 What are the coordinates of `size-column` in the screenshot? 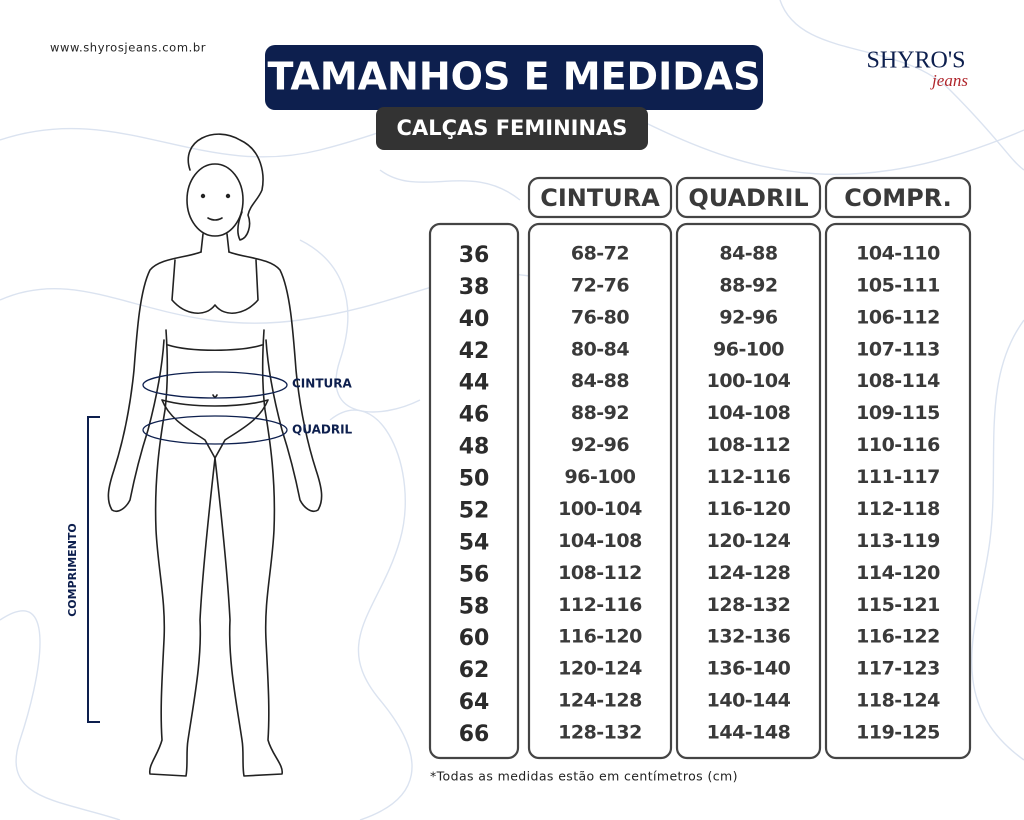 It's located at (474, 491).